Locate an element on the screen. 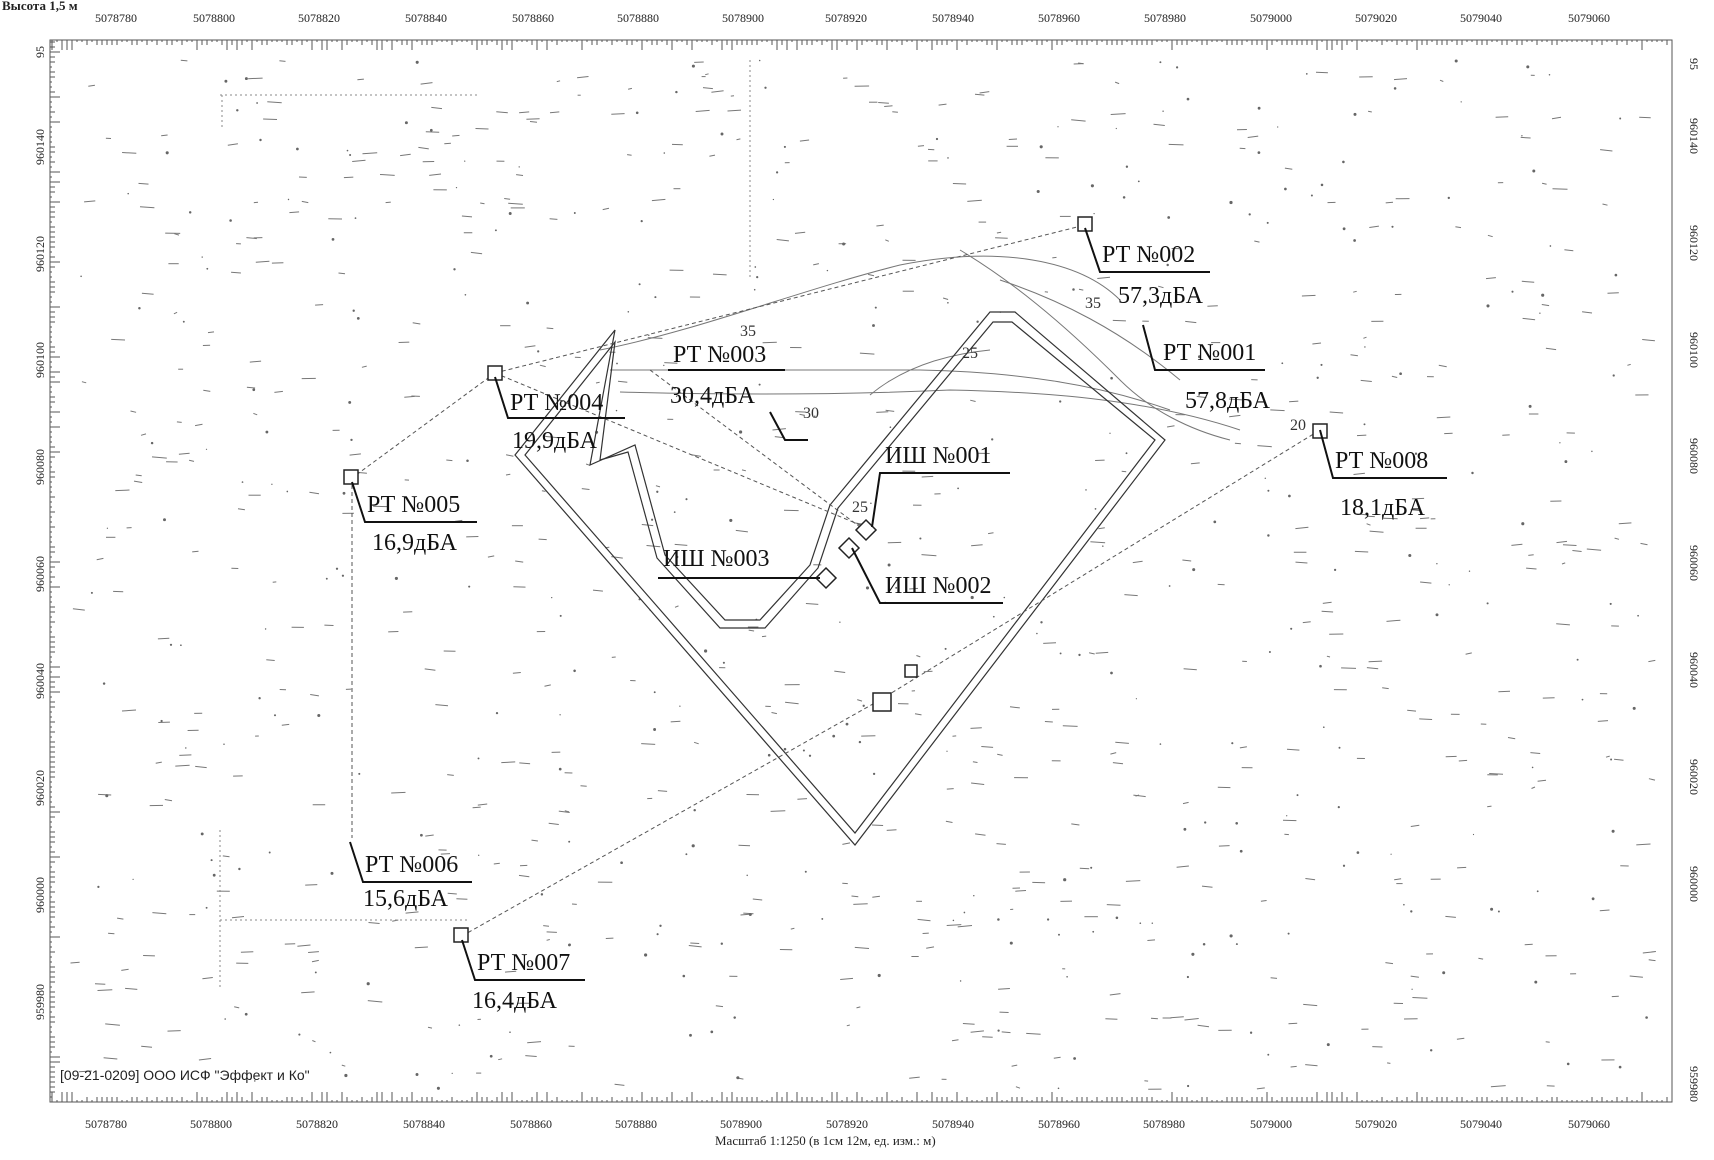  contour-line is located at coordinates (930, 410).